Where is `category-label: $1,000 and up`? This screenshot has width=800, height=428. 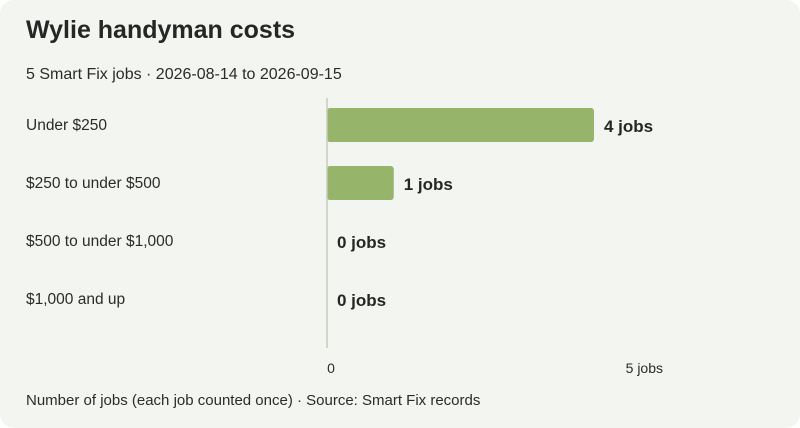
category-label: $1,000 and up is located at coordinates (75, 299).